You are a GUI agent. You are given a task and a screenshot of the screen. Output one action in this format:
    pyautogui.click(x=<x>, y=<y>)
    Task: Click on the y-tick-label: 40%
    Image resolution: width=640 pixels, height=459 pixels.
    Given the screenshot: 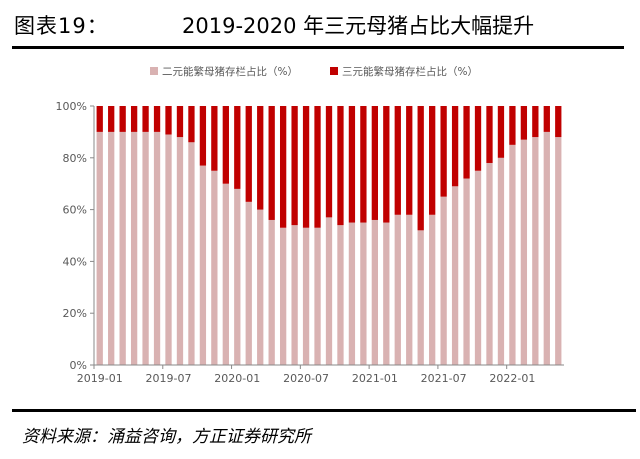 What is the action you would take?
    pyautogui.click(x=75, y=261)
    